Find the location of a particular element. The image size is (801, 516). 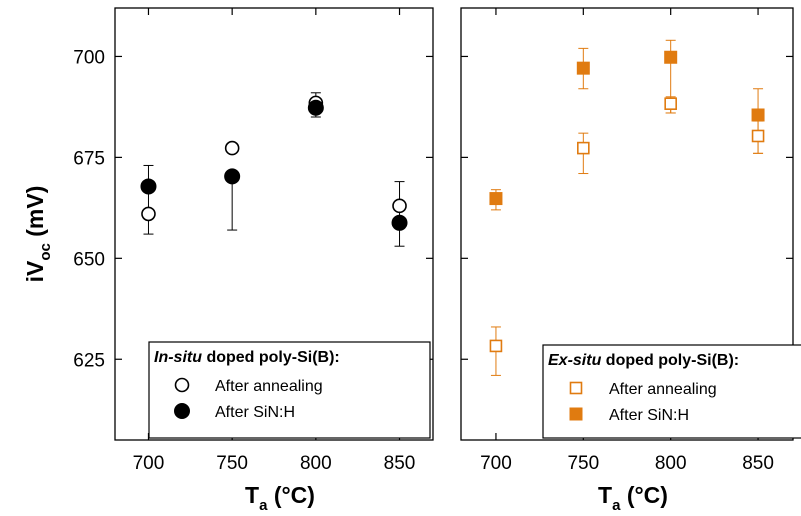

y-axis-title: iVoc (mV) is located at coordinates (38, 234).